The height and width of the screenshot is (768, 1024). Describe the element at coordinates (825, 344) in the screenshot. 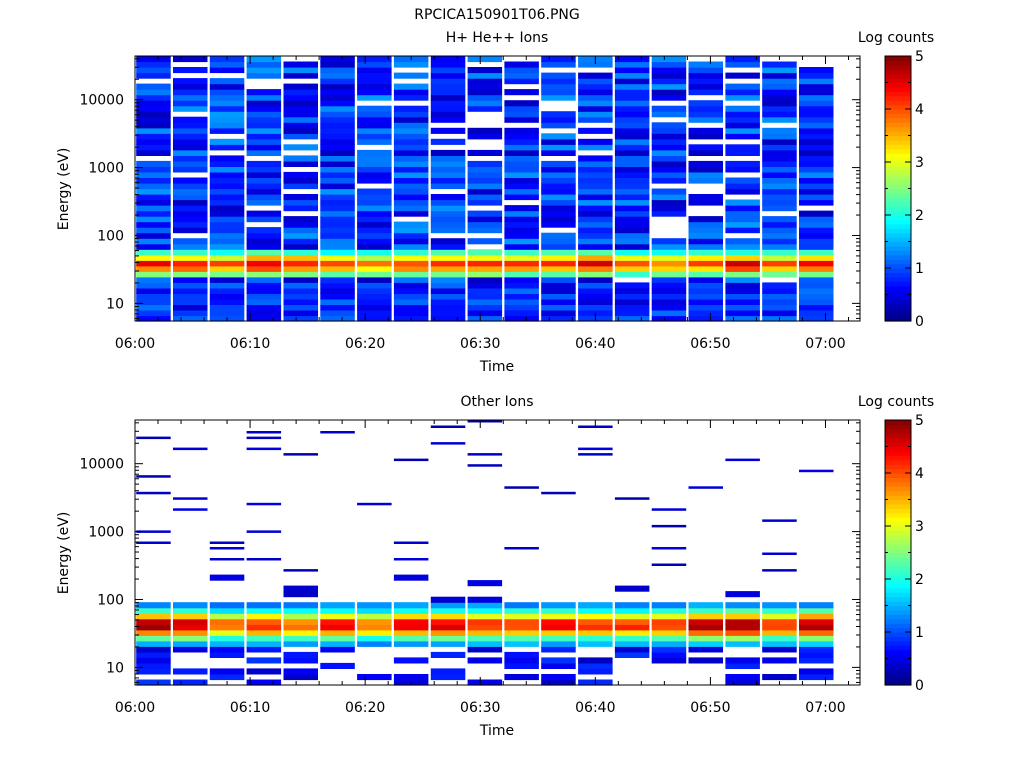

I see `x-tick-label: 07:00` at that location.